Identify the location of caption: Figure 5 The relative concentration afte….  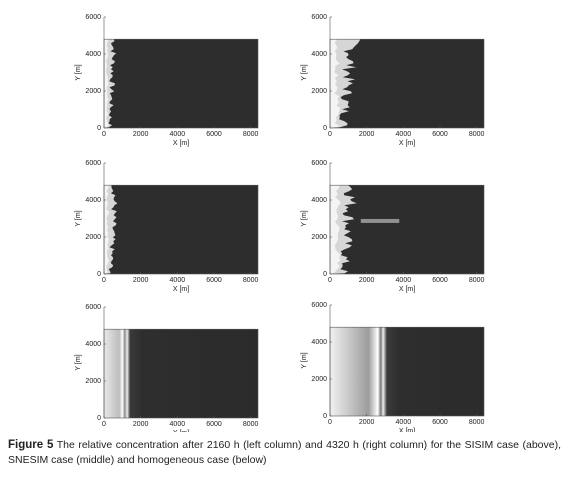
(284, 453).